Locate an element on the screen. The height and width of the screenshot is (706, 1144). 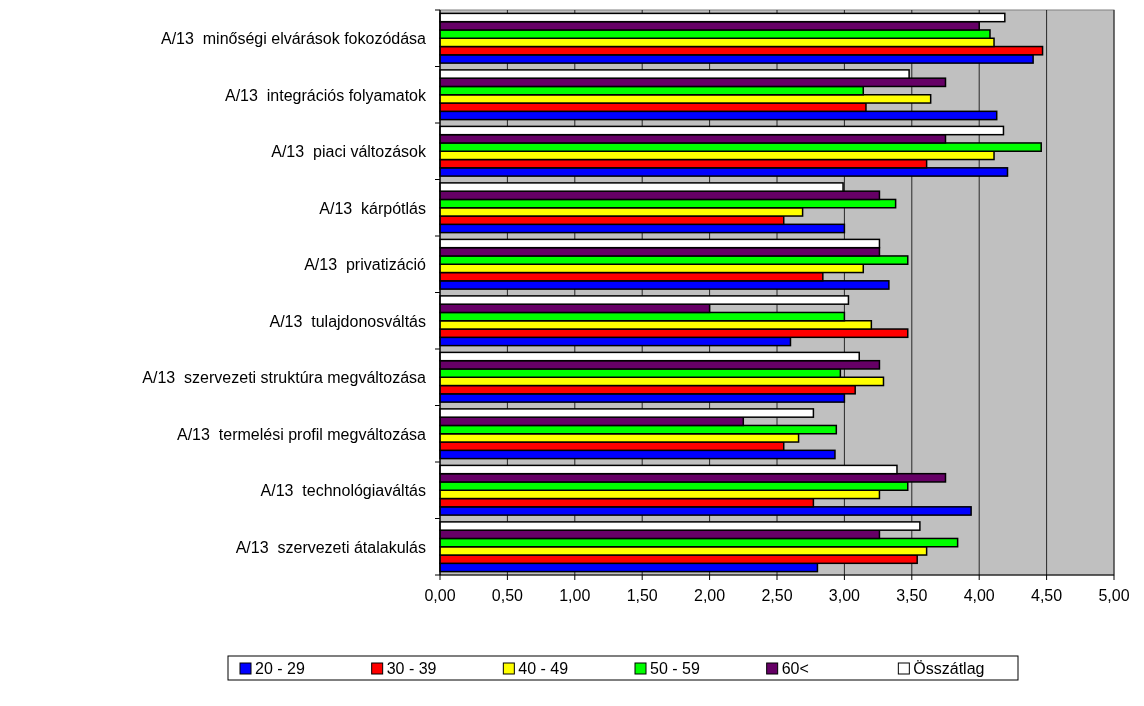
legend-label: 20 - 29 is located at coordinates (280, 668).